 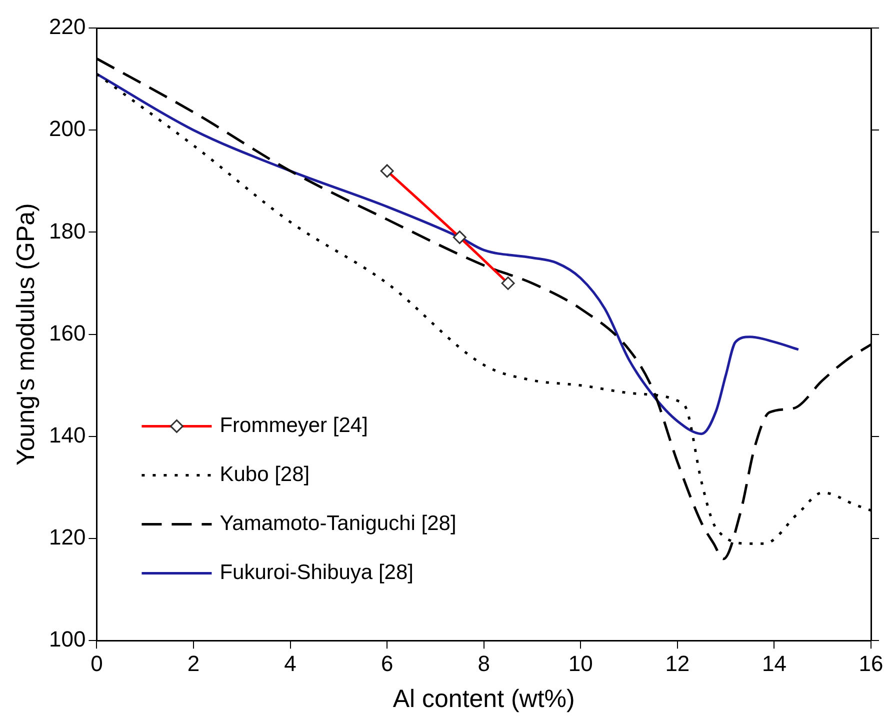 What do you see at coordinates (67, 27) in the screenshot?
I see `y-tick-label: 220` at bounding box center [67, 27].